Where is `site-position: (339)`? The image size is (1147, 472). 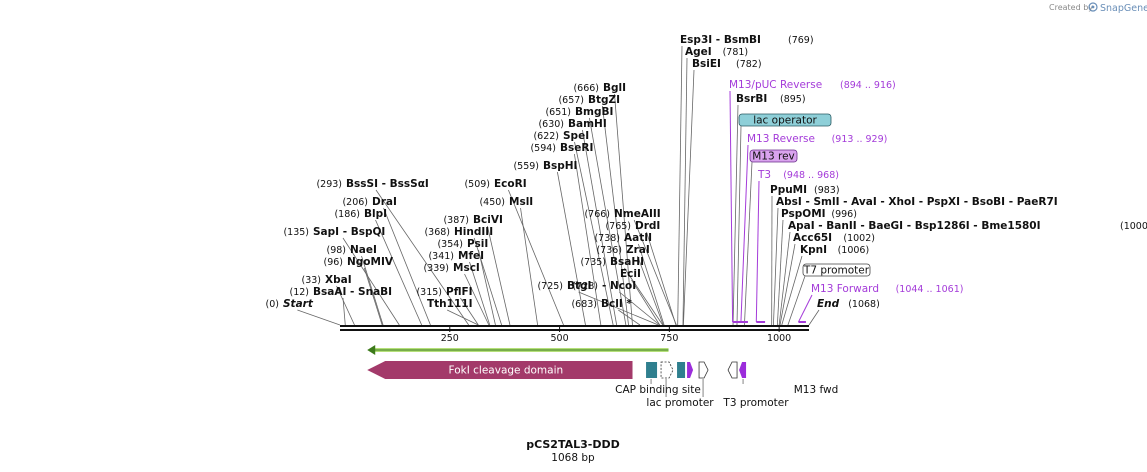
site-position: (339) is located at coordinates (436, 268).